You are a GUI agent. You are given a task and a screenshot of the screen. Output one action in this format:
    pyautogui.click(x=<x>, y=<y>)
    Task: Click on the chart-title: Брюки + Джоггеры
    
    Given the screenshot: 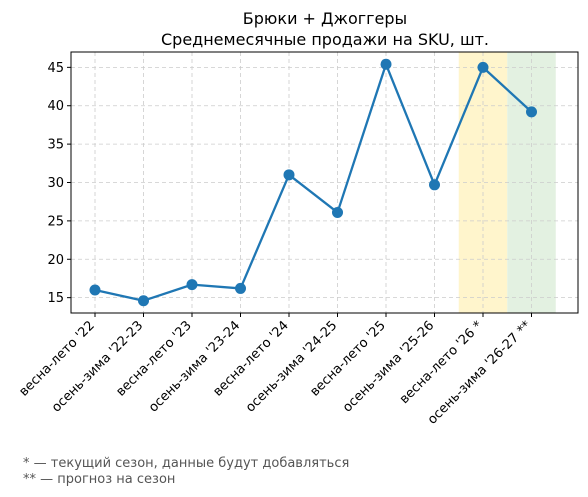 What is the action you would take?
    pyautogui.click(x=325, y=18)
    